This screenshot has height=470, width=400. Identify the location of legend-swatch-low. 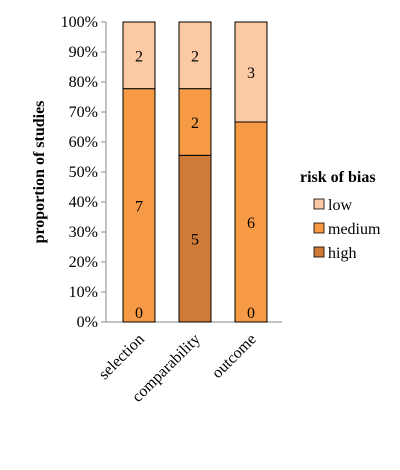
(319, 204).